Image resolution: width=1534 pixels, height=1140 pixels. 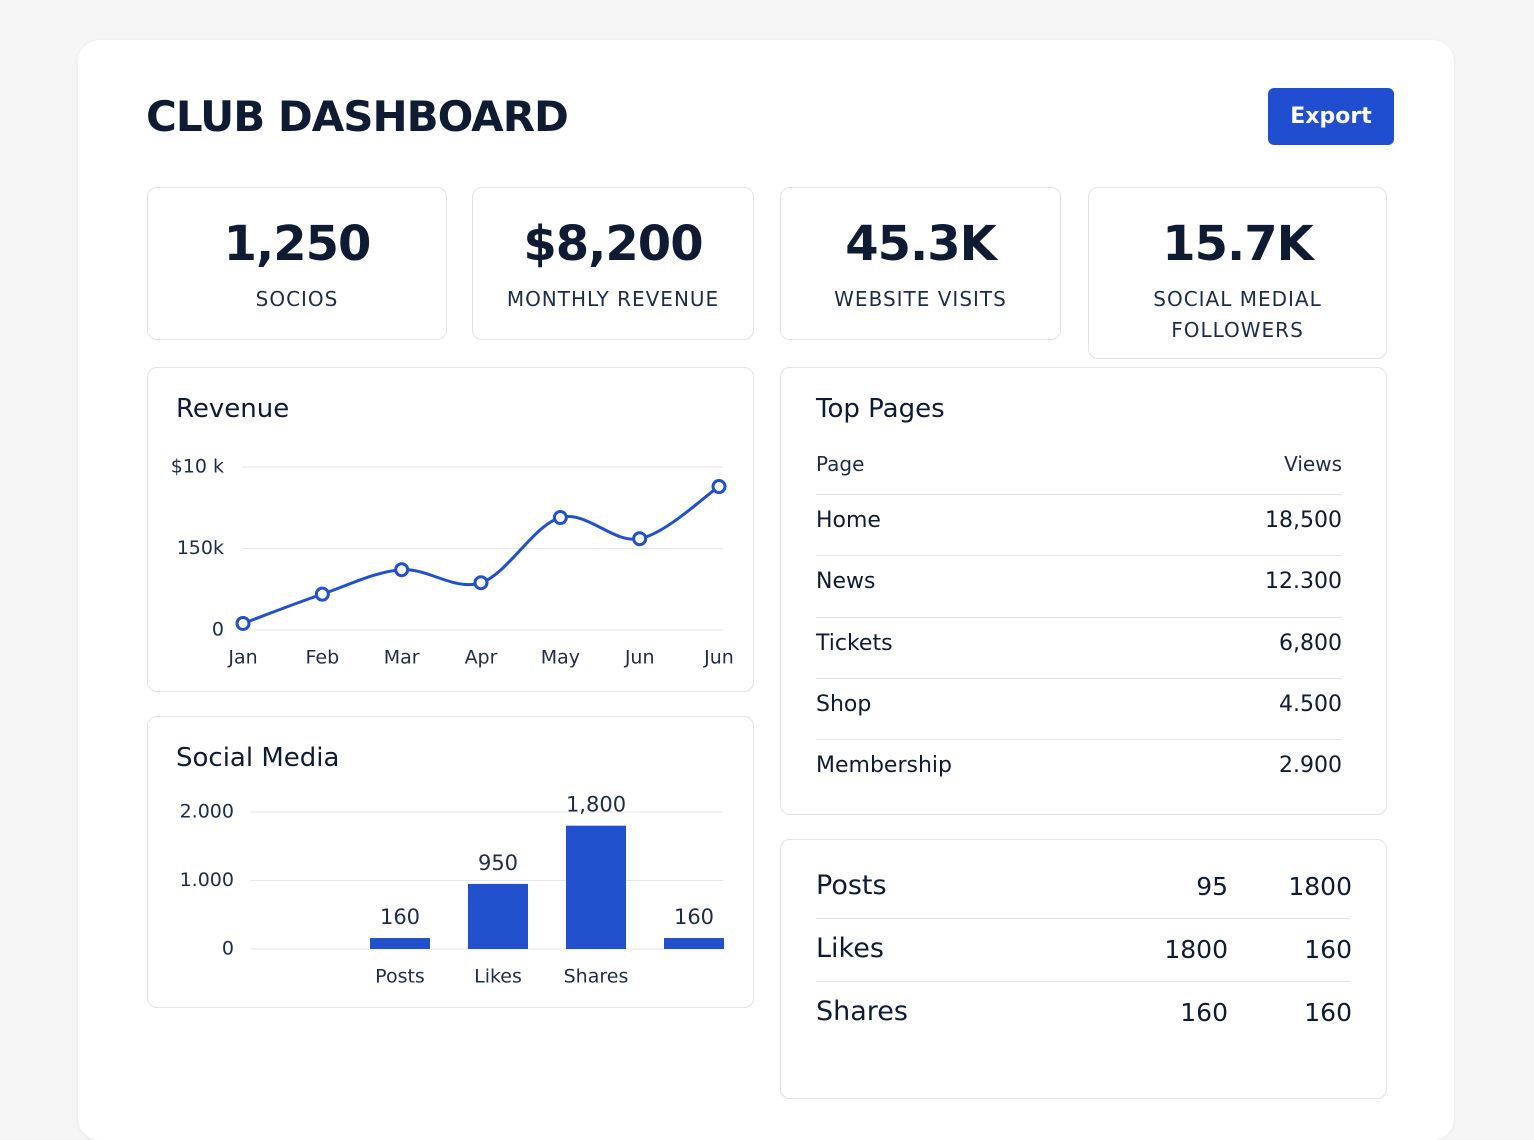 I want to click on kpi-card: 15.7K SOCIAL MEDIAL FOLLOWERS, so click(x=1237, y=273).